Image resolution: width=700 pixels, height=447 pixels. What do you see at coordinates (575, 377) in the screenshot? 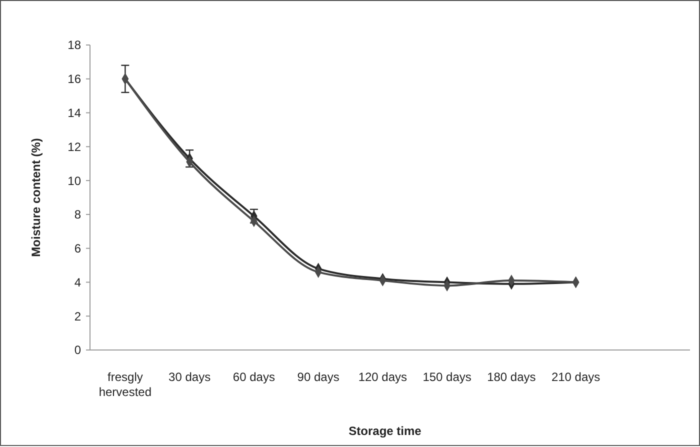
I see `x-tick-label: 210 days` at bounding box center [575, 377].